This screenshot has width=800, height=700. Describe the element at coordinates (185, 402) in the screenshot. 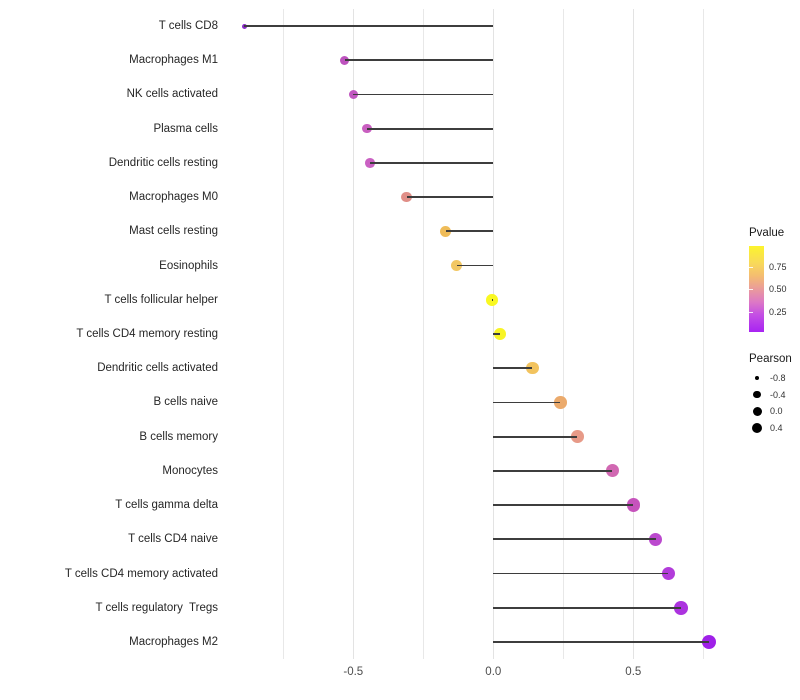

I see `y-axis-label: B cells naive` at that location.